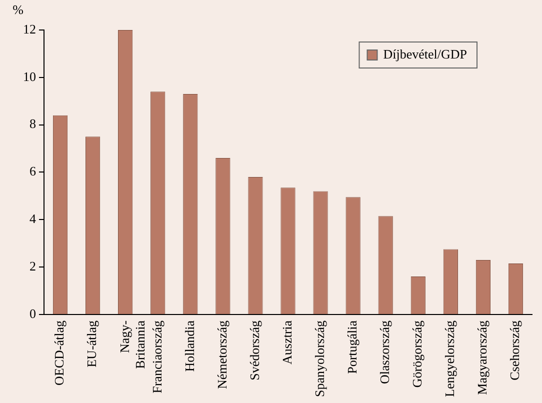 Image resolution: width=542 pixels, height=403 pixels. Describe the element at coordinates (18, 9) in the screenshot. I see `y-axis-title: %` at that location.